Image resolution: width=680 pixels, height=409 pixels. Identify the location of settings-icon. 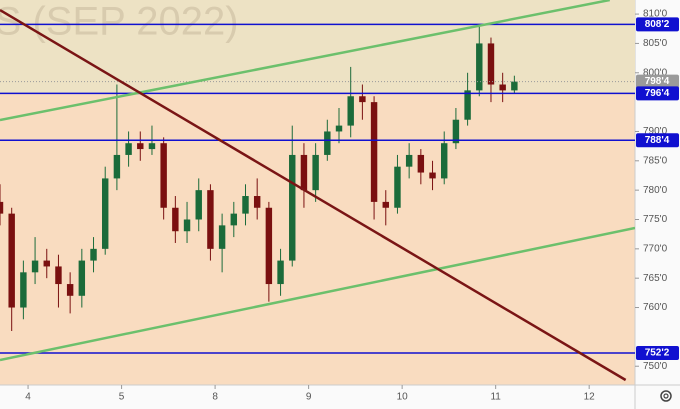
(666, 396).